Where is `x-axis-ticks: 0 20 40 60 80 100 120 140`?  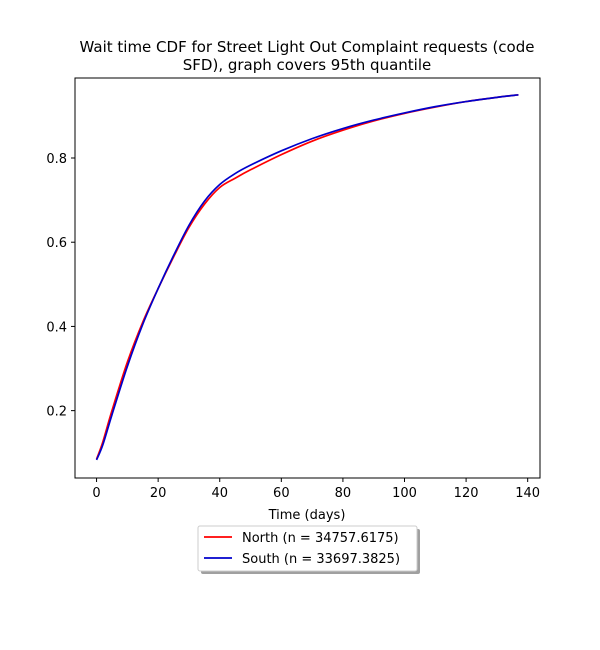 x-axis-ticks: 0 20 40 60 80 100 120 140 is located at coordinates (316, 489).